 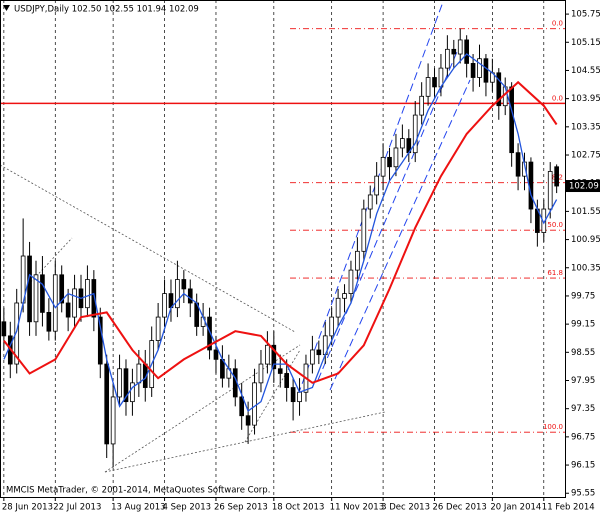 What do you see at coordinates (357, 508) in the screenshot?
I see `x-tick-label: 11 Nov 2013` at bounding box center [357, 508].